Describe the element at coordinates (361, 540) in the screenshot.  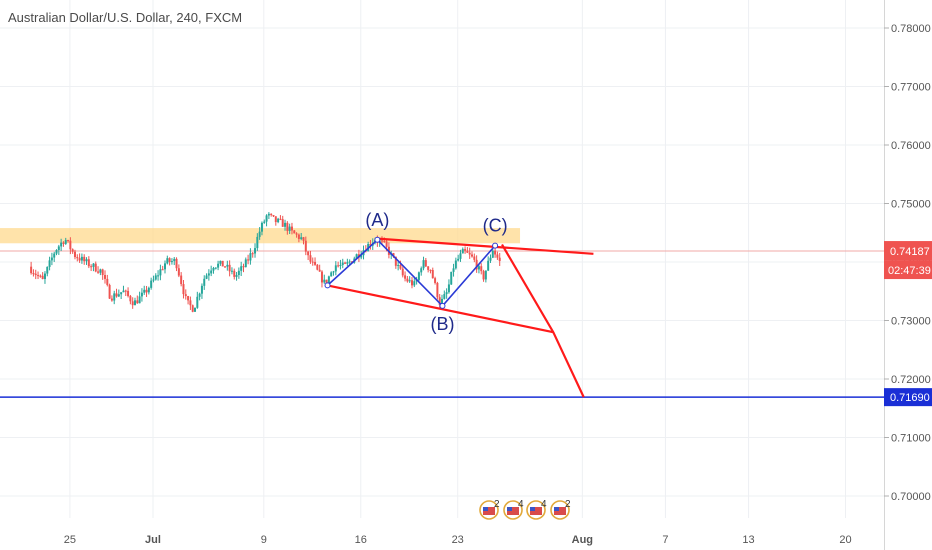
I see `x-tick-label-3: 16` at that location.